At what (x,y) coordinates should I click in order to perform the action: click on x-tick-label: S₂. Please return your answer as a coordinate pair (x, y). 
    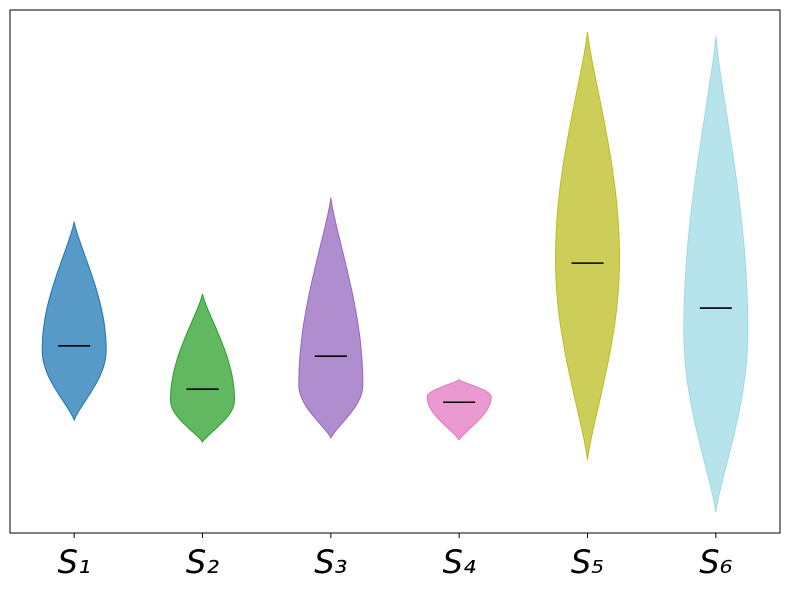
    Looking at the image, I should click on (202, 562).